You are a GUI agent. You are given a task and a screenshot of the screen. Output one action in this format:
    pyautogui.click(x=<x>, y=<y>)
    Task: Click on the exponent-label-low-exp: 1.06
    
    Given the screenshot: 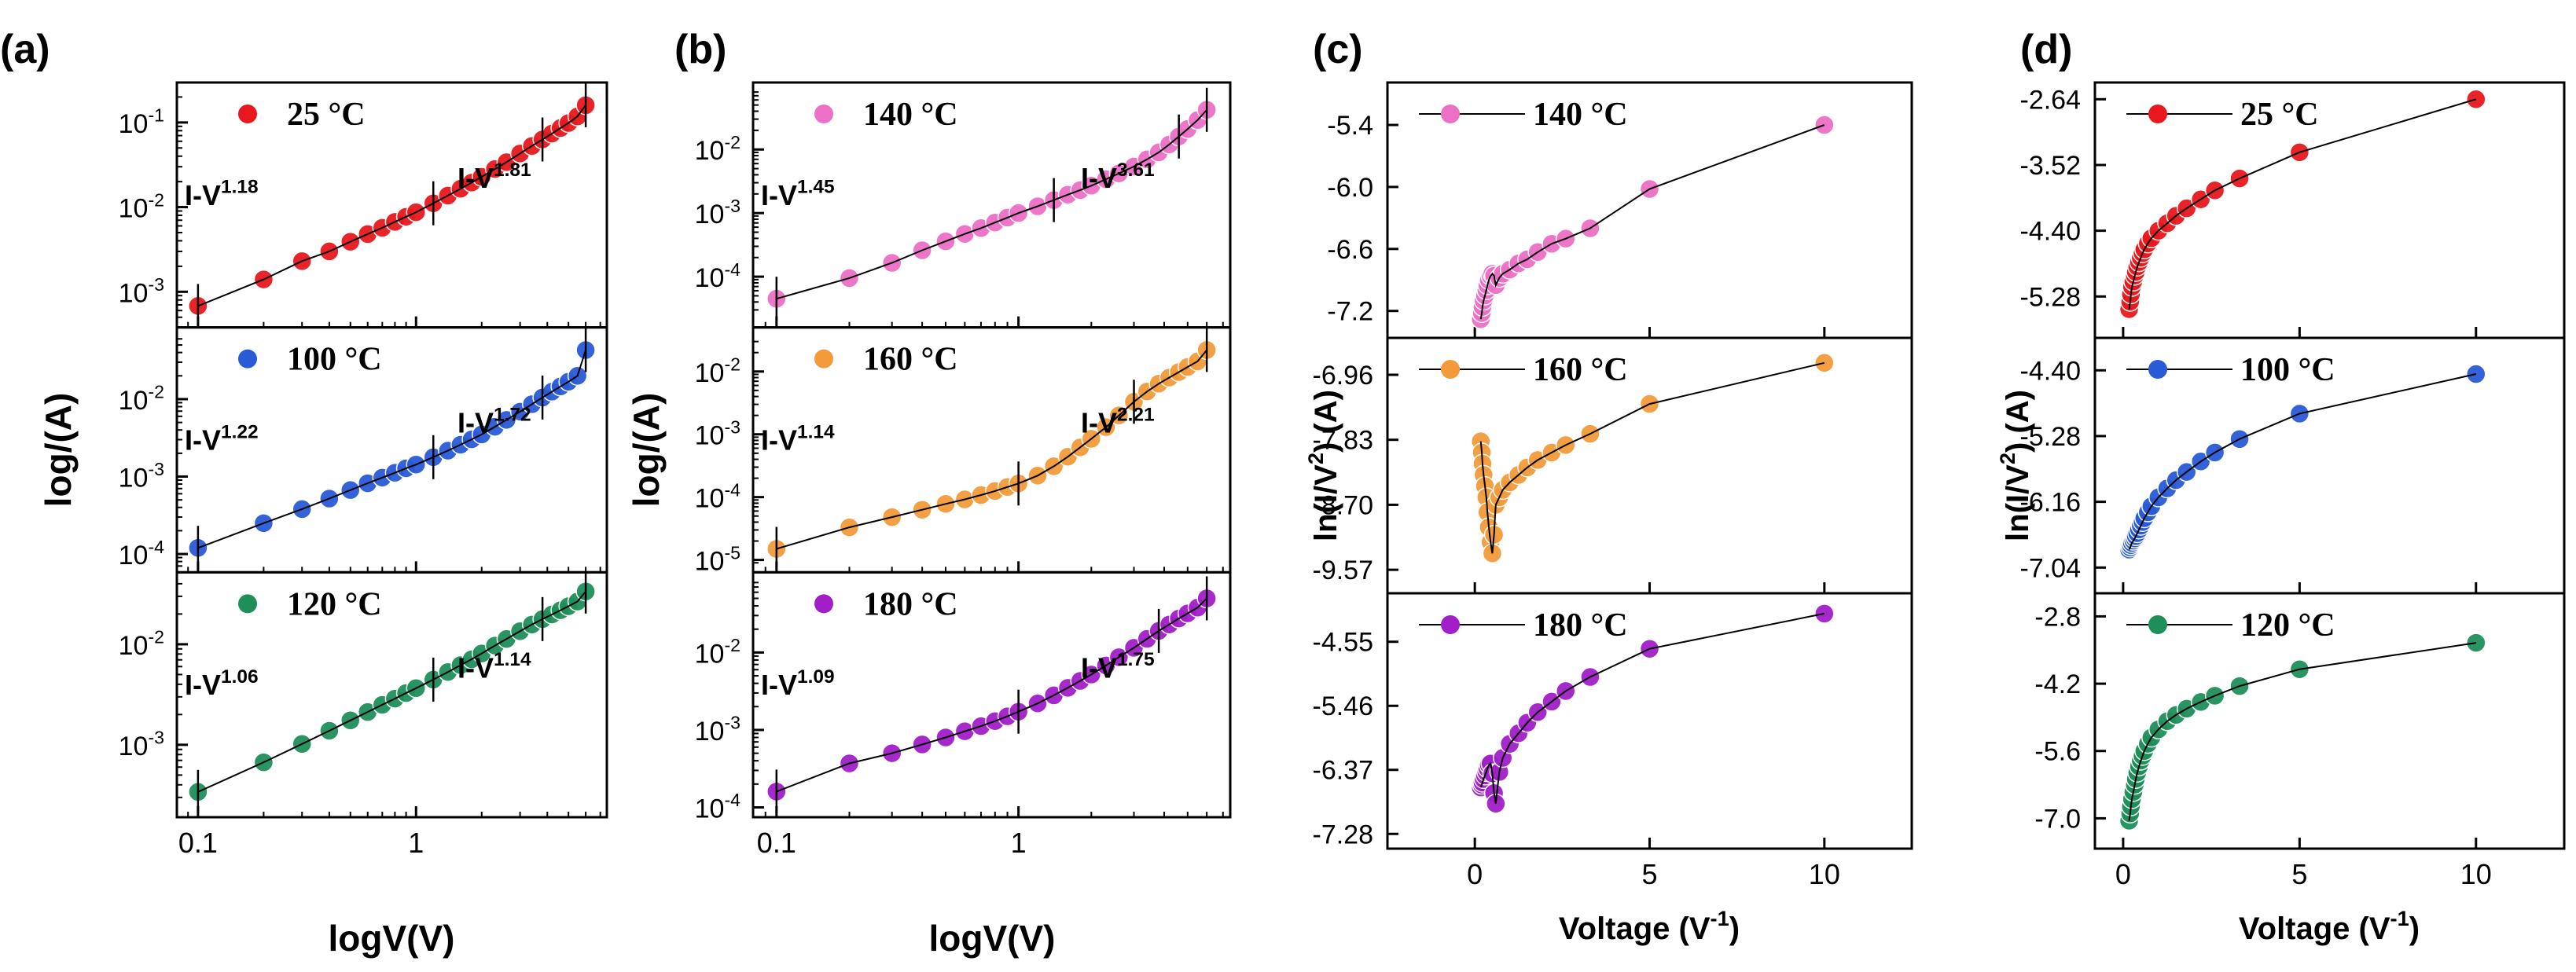 What is the action you would take?
    pyautogui.click(x=240, y=677)
    